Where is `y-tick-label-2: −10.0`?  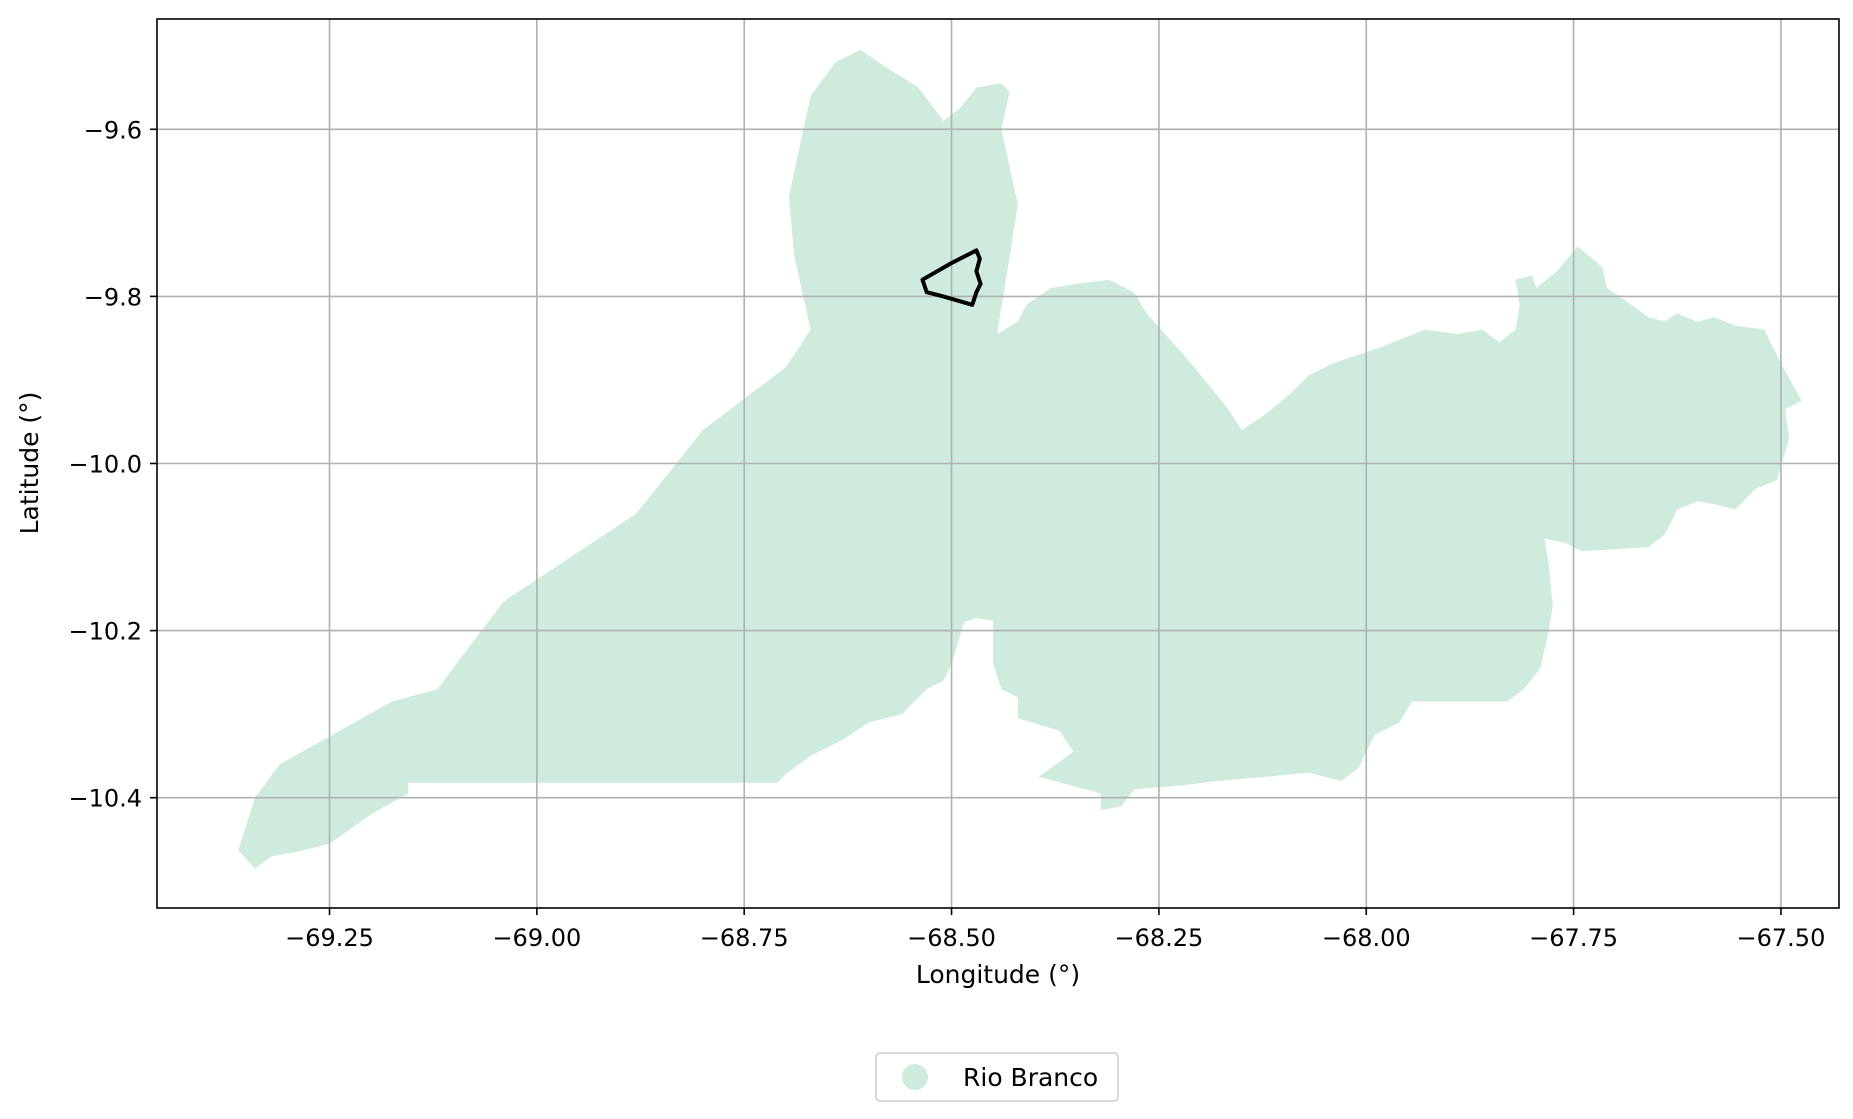 y-tick-label-2: −10.0 is located at coordinates (105, 465).